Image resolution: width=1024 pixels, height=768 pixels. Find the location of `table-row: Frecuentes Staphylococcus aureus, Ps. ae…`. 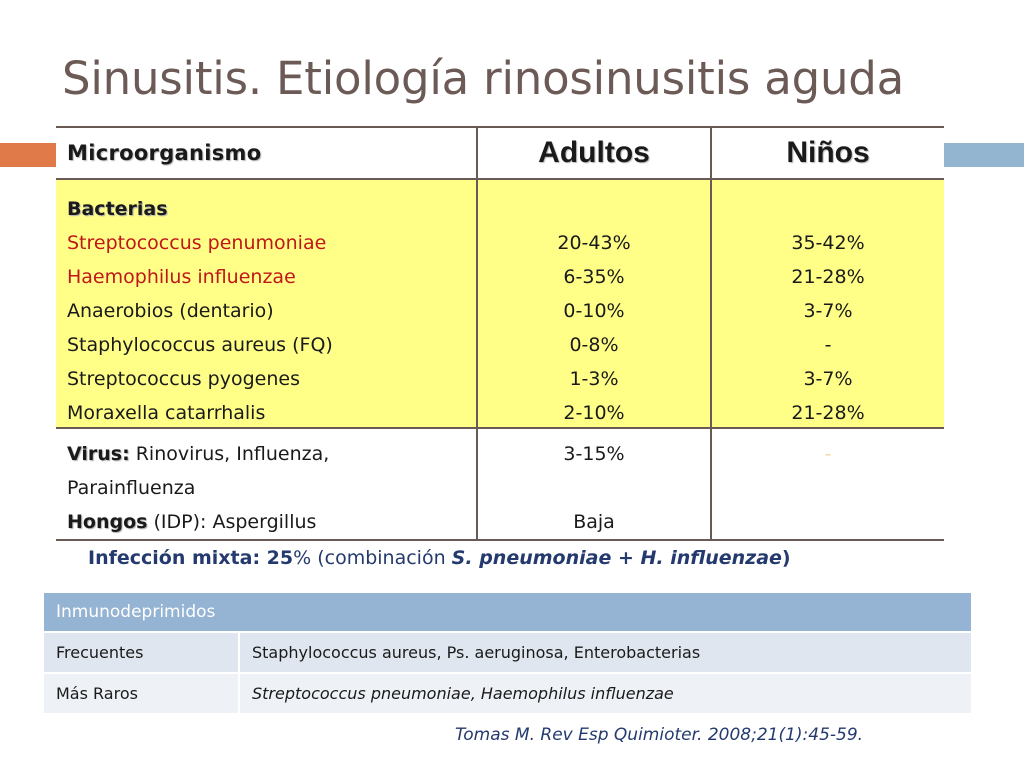

table-row: Frecuentes Staphylococcus aureus, Ps. ae… is located at coordinates (507, 652).